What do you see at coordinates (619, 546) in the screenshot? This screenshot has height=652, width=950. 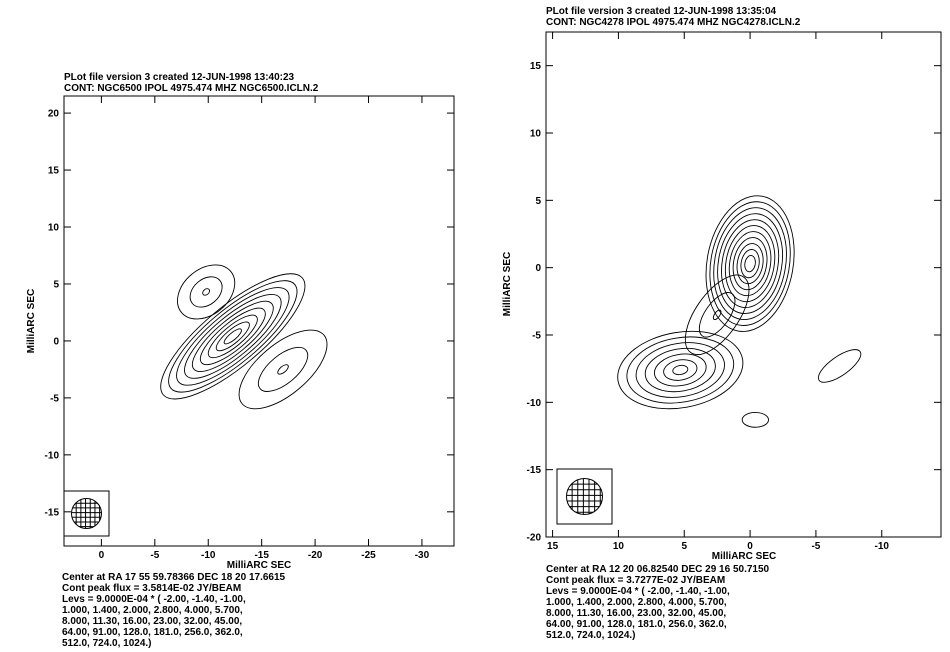 I see `x-tick-label: 10` at bounding box center [619, 546].